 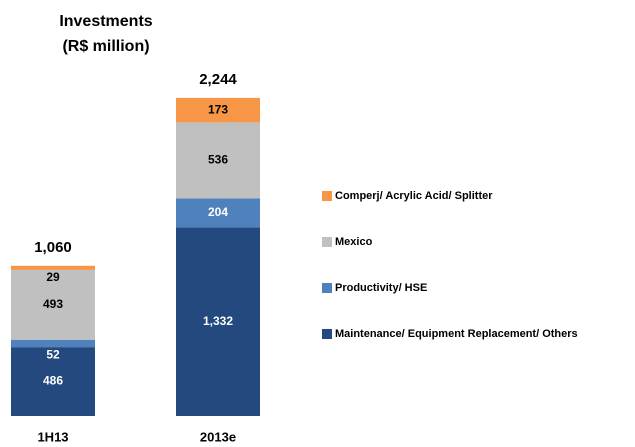 I want to click on data-label: 52, so click(x=53, y=354).